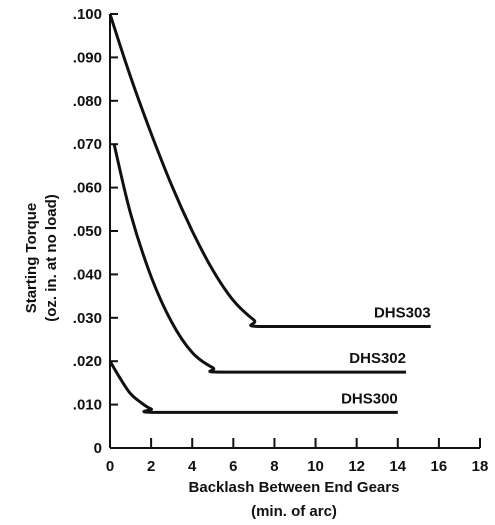 The image size is (495, 525). What do you see at coordinates (41, 258) in the screenshot?
I see `y-axis-title: Starting Torque (oz. in. at no load)` at bounding box center [41, 258].